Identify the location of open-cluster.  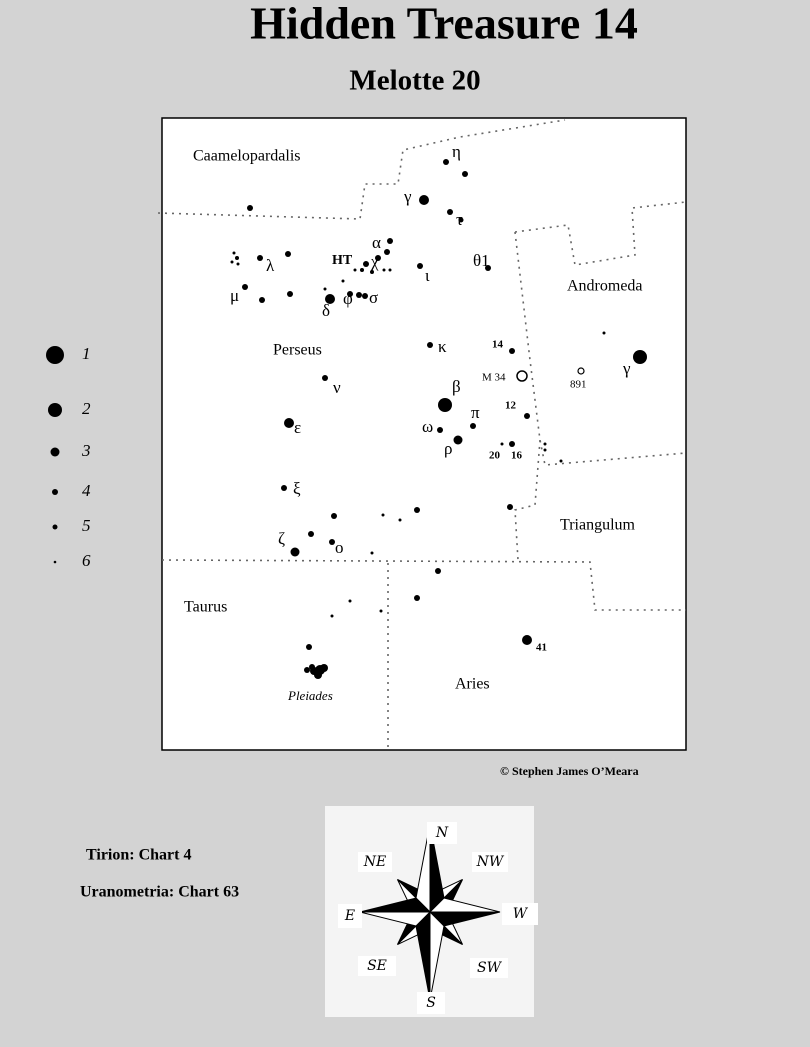
(522, 376).